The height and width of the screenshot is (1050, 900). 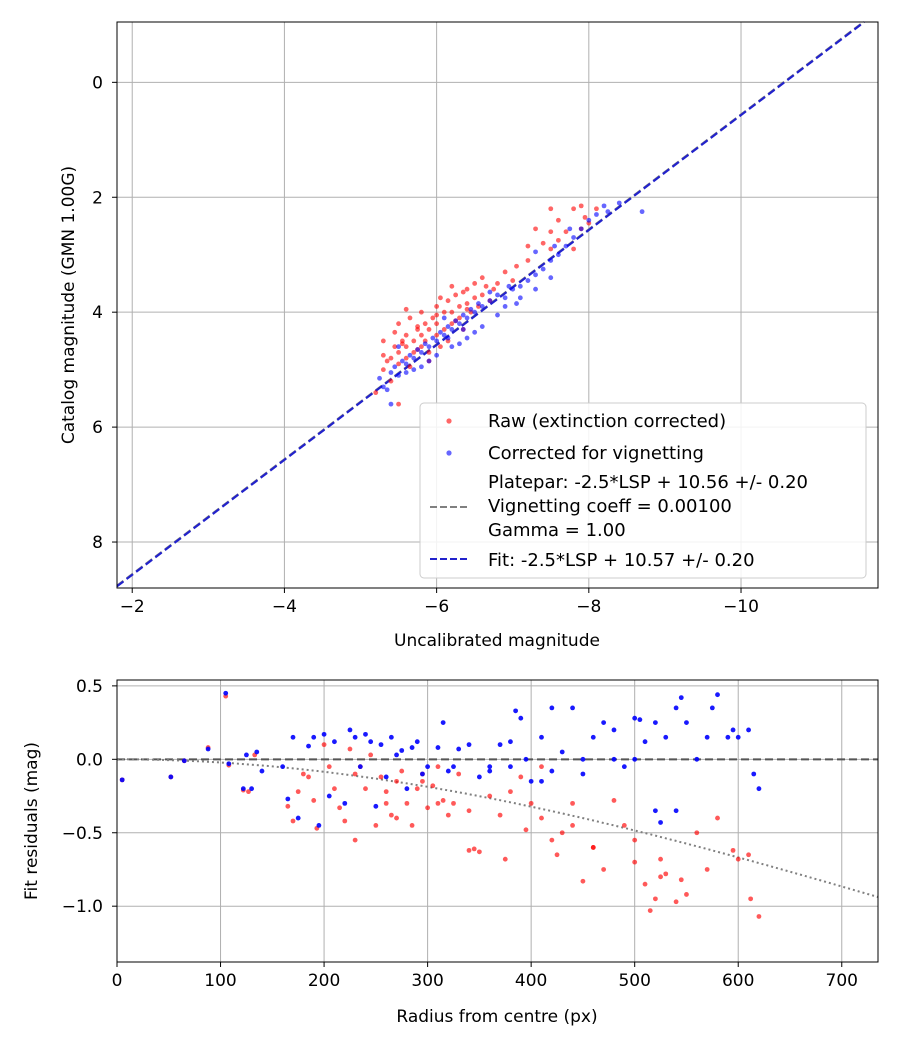 I want to click on bottom-y-ticks: 0.5 0.0 −0.5 −1.0, so click(x=89, y=797).